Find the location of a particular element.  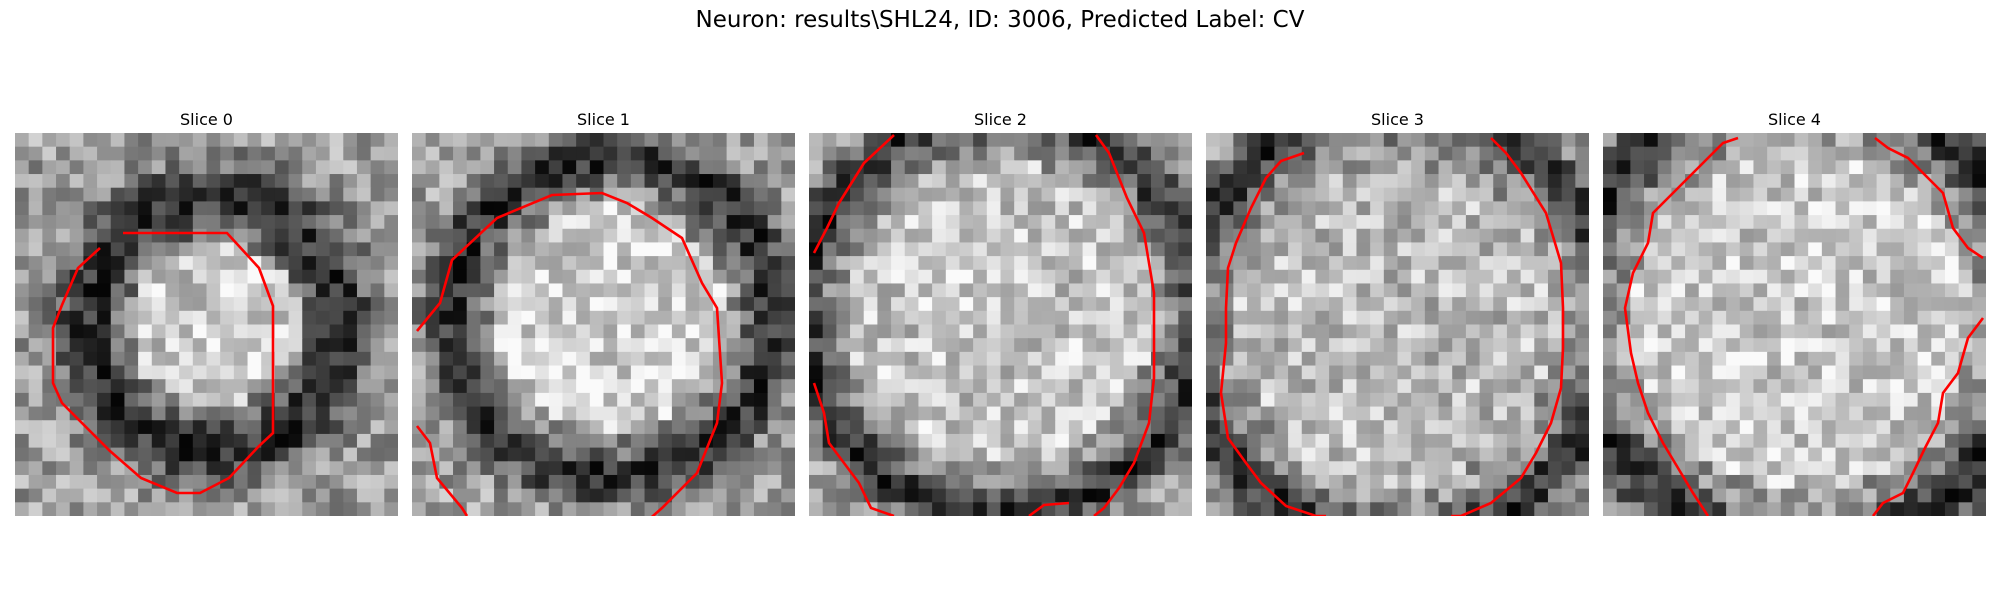

slice-panel-0: Slice 0 is located at coordinates (206, 311).